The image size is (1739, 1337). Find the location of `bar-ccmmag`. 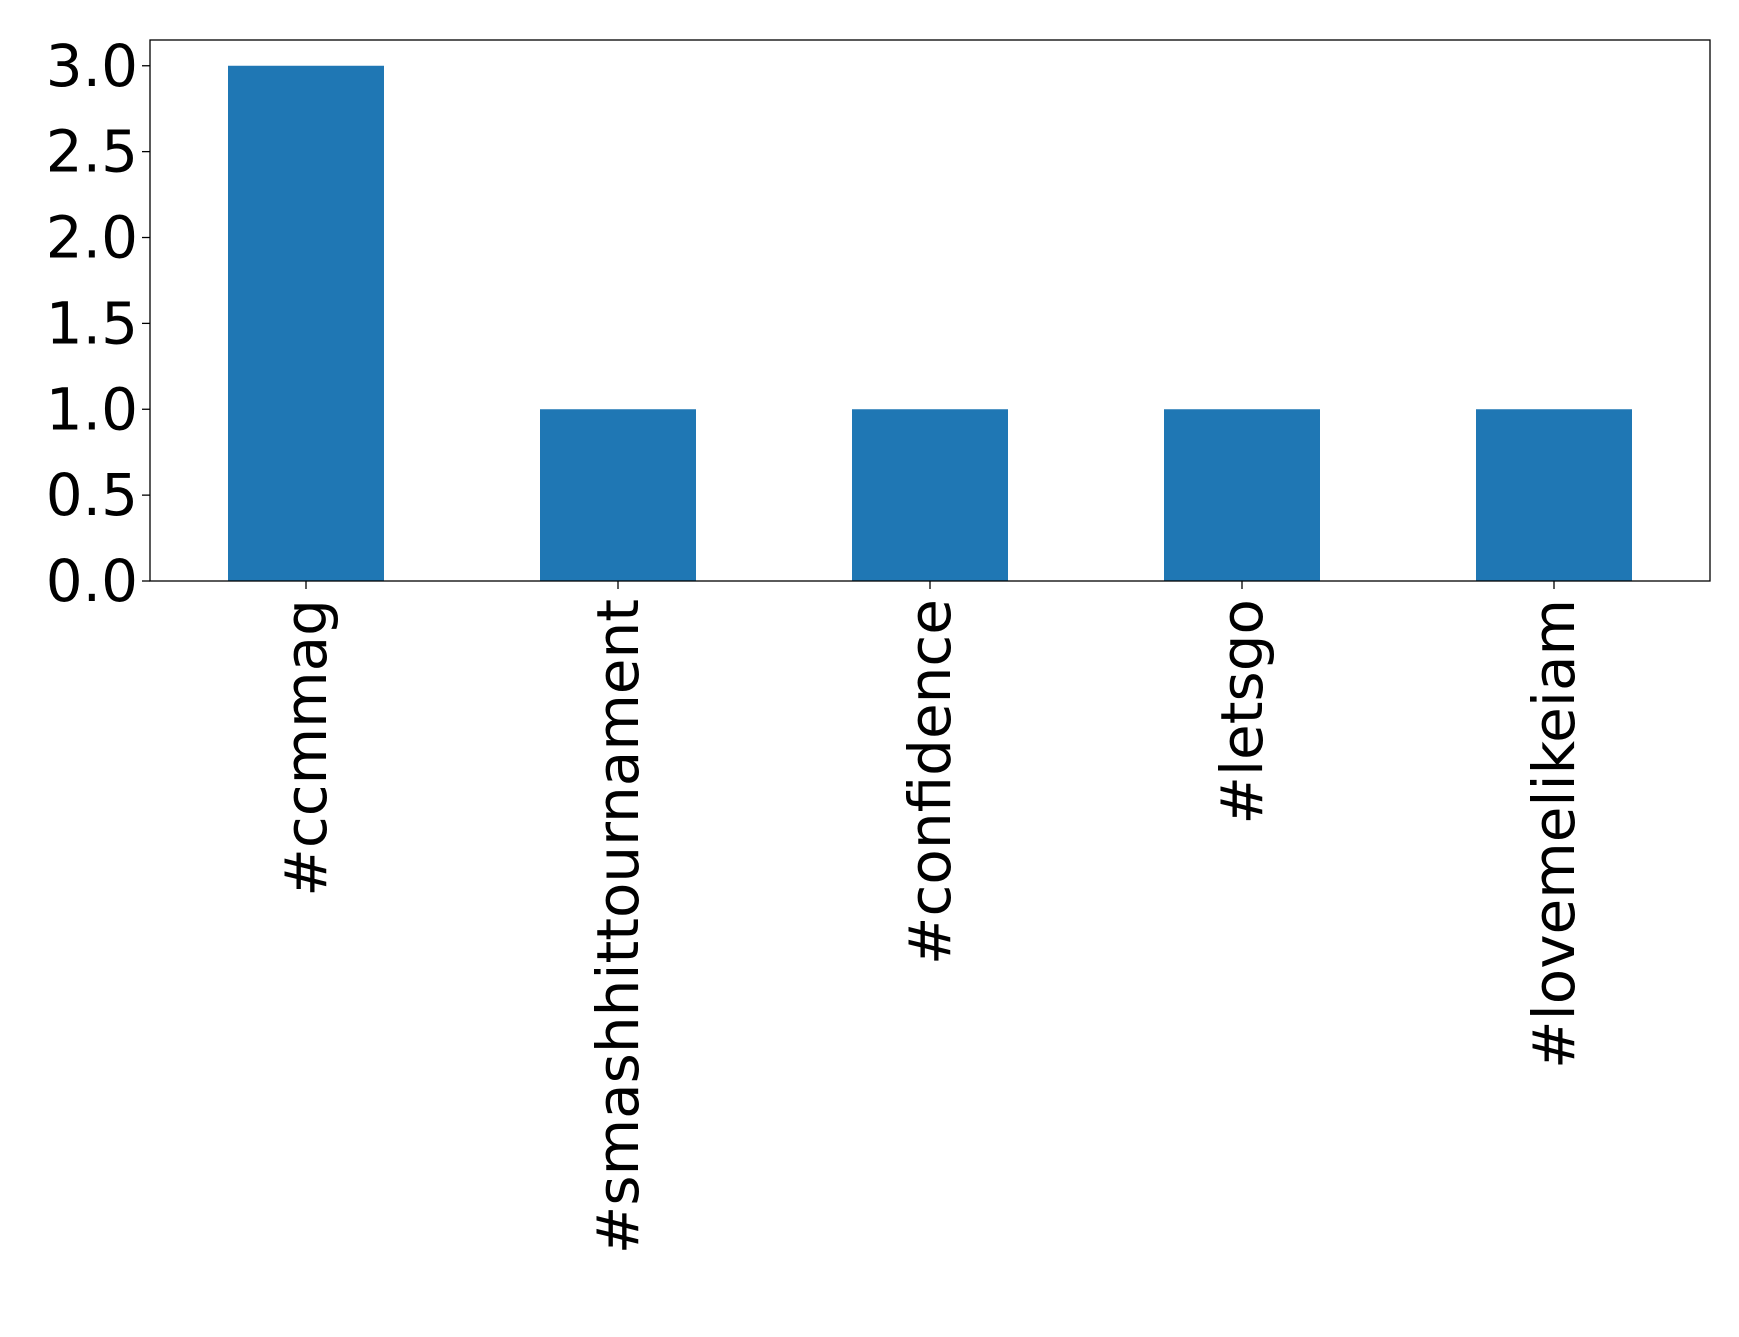

bar-ccmmag is located at coordinates (306, 323).